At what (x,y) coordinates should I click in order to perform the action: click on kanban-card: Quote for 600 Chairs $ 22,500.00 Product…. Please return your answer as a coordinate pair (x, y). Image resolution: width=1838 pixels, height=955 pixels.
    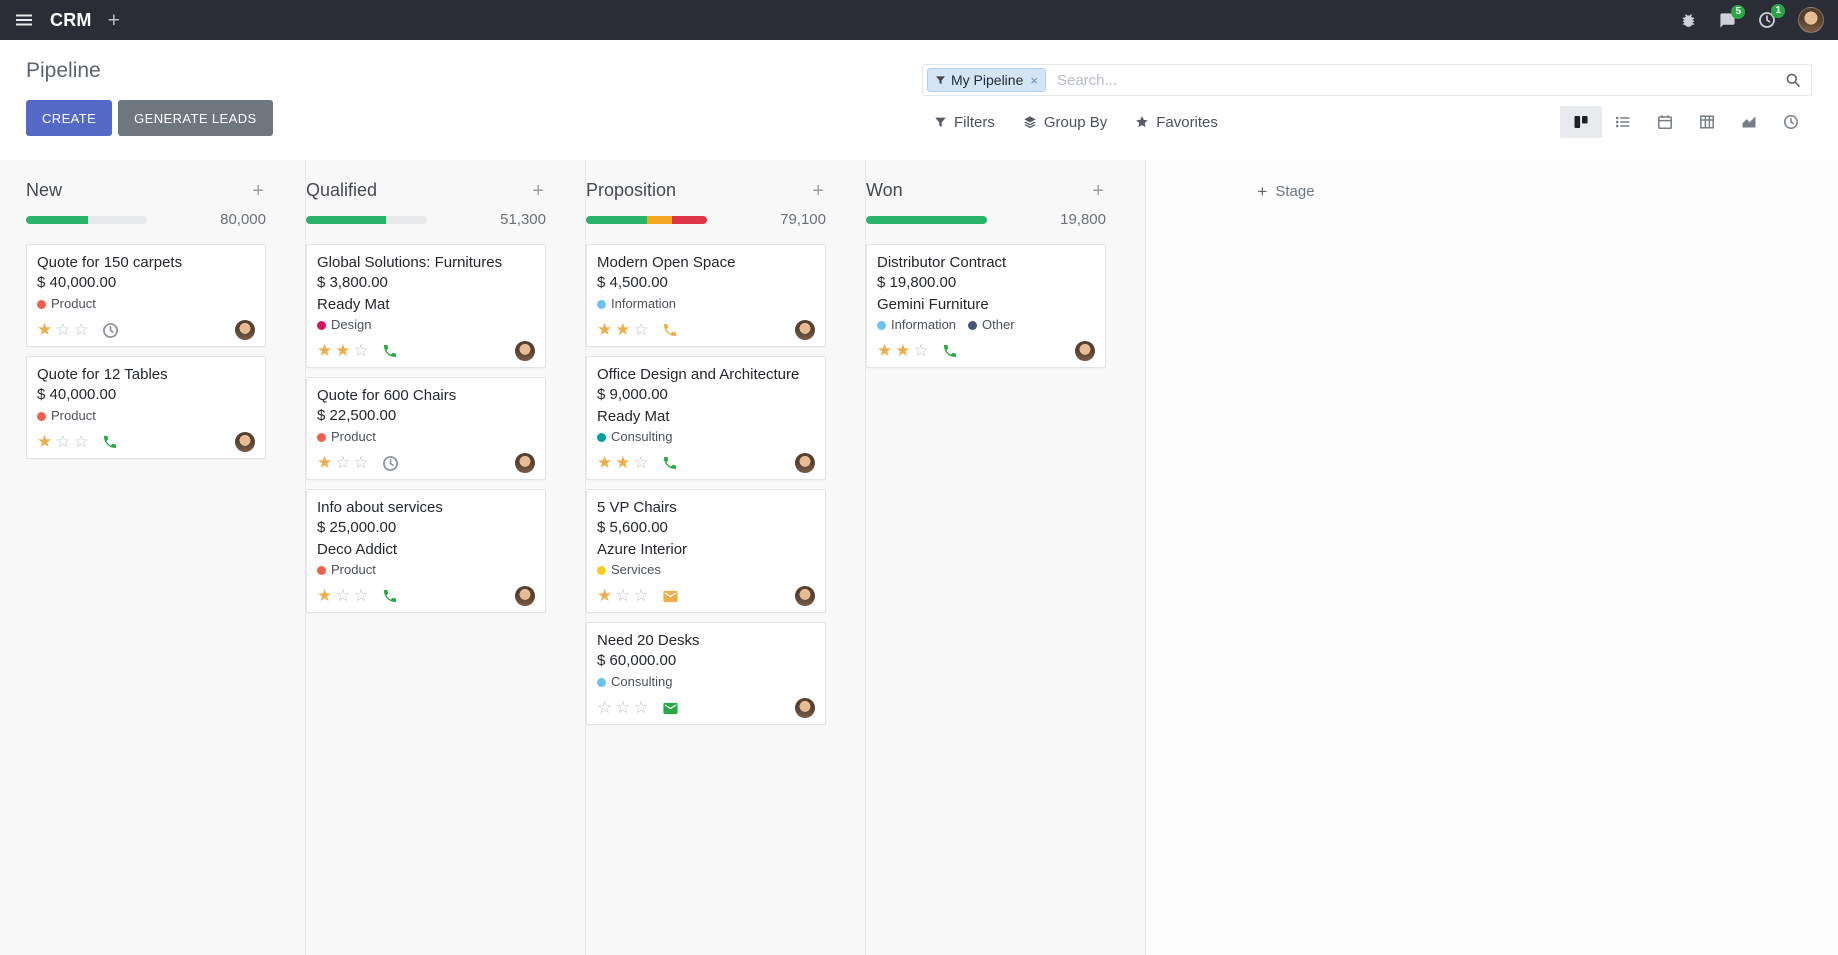
    Looking at the image, I should click on (426, 428).